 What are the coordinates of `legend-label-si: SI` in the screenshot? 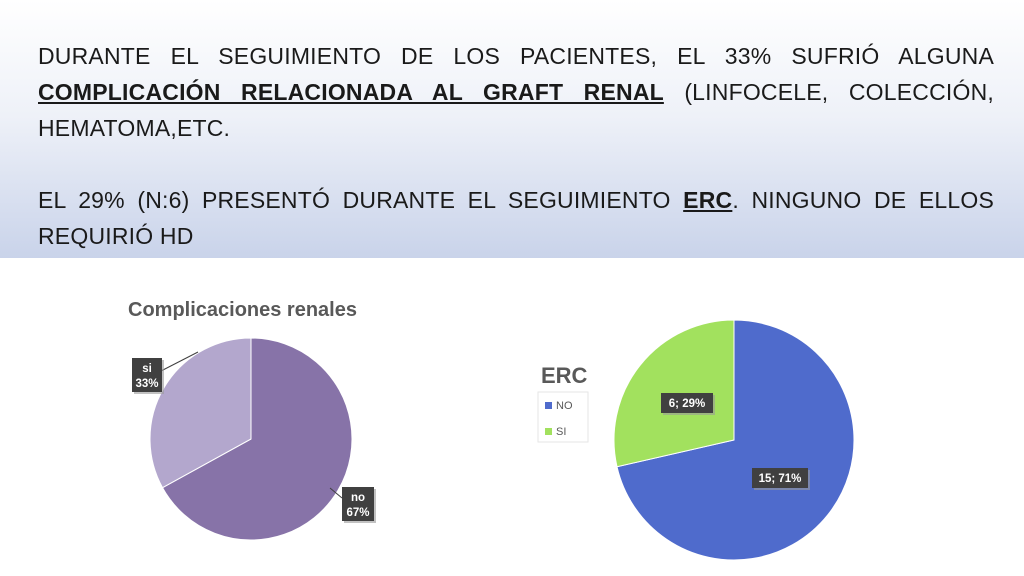 It's located at (561, 432).